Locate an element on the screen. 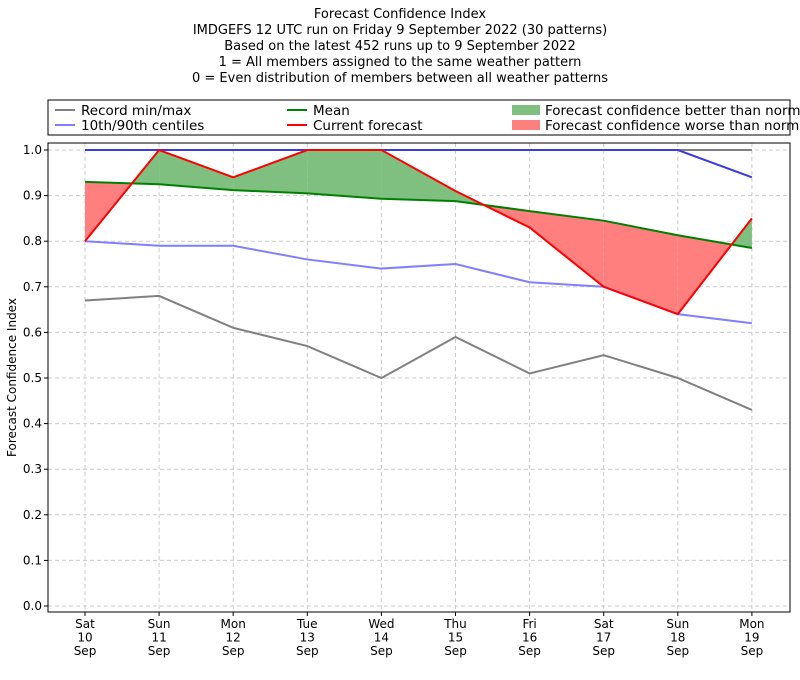 The width and height of the screenshot is (800, 680). x-tick-label: 11 is located at coordinates (158, 638).